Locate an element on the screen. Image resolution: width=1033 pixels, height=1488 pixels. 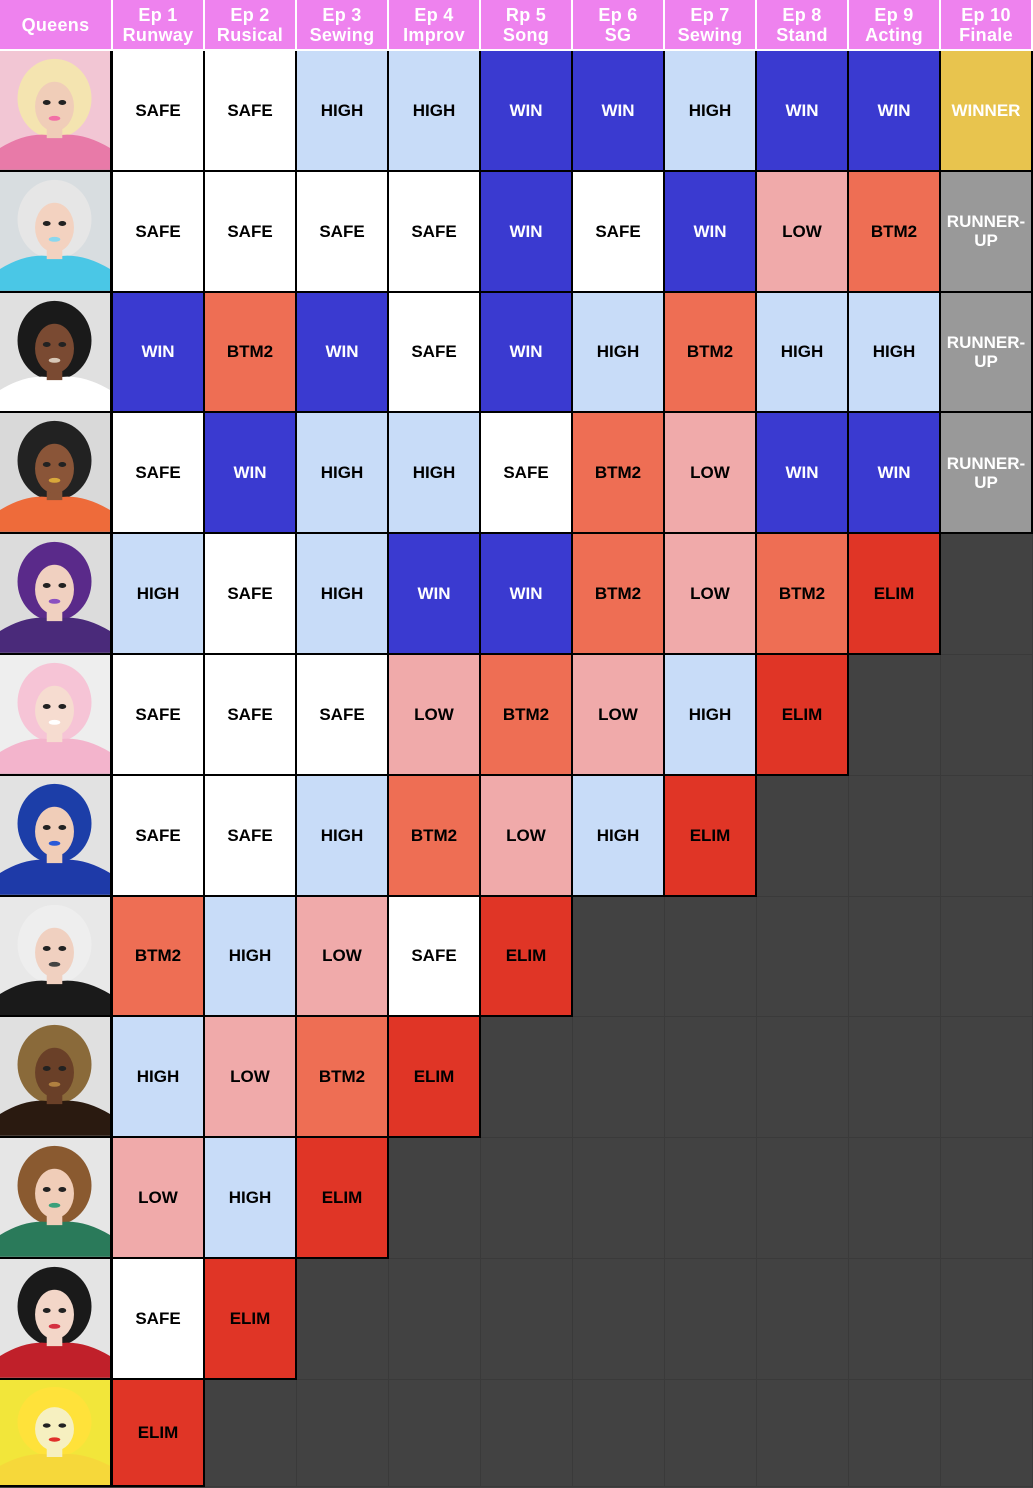
header-queens-label: Queens is located at coordinates (55, 24).